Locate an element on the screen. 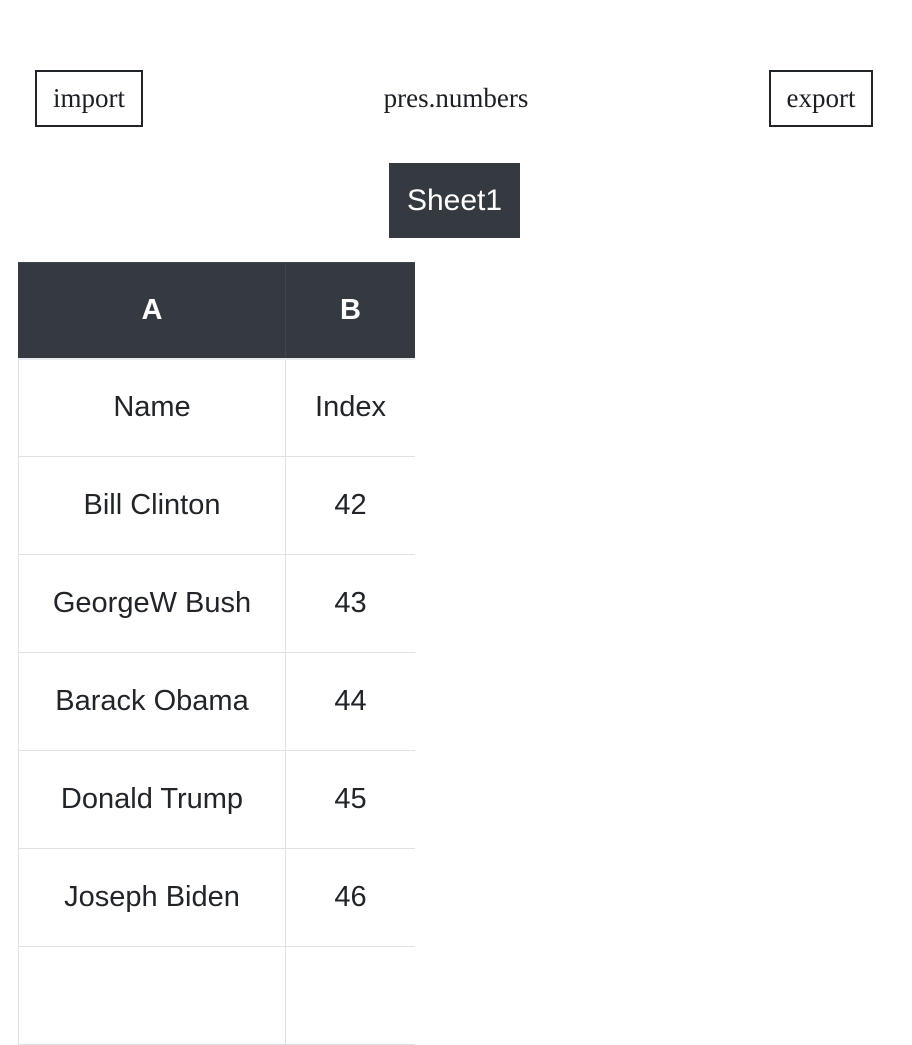 The height and width of the screenshot is (1045, 912). table-row: Bill Clinton 42 is located at coordinates (216, 505).